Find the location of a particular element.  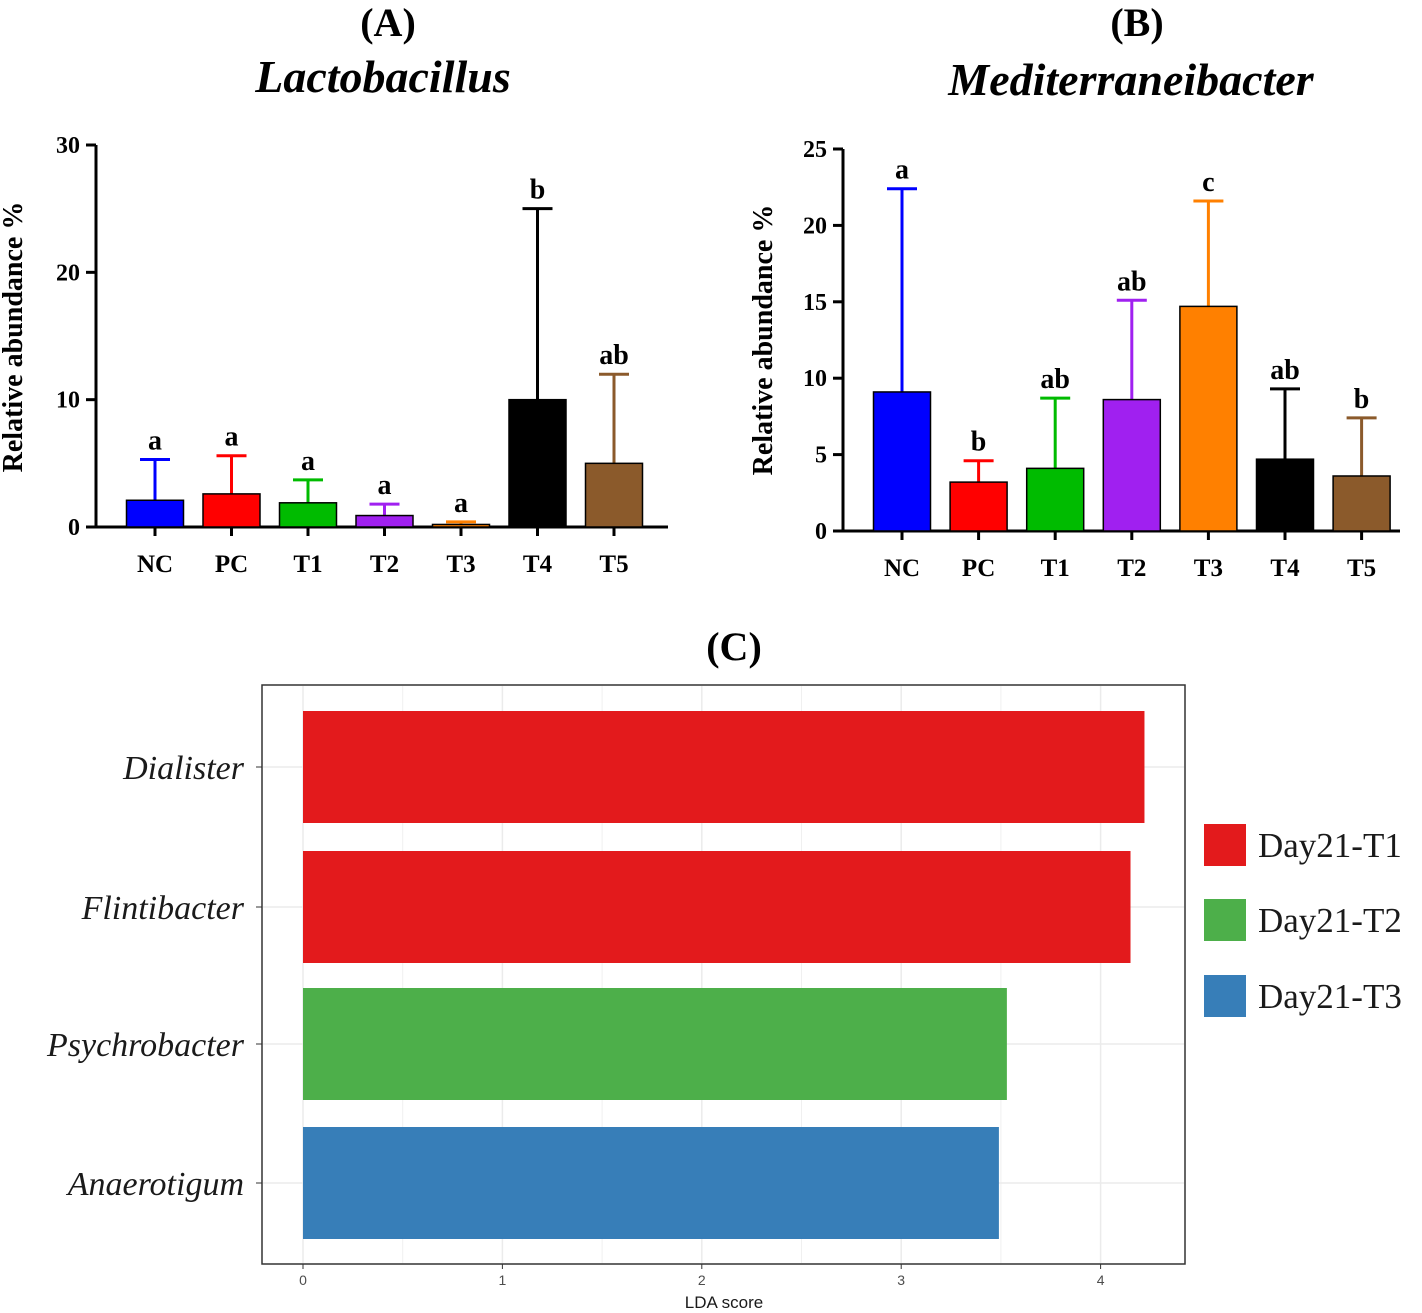

legend-label: Day21-T3 is located at coordinates (1330, 996).